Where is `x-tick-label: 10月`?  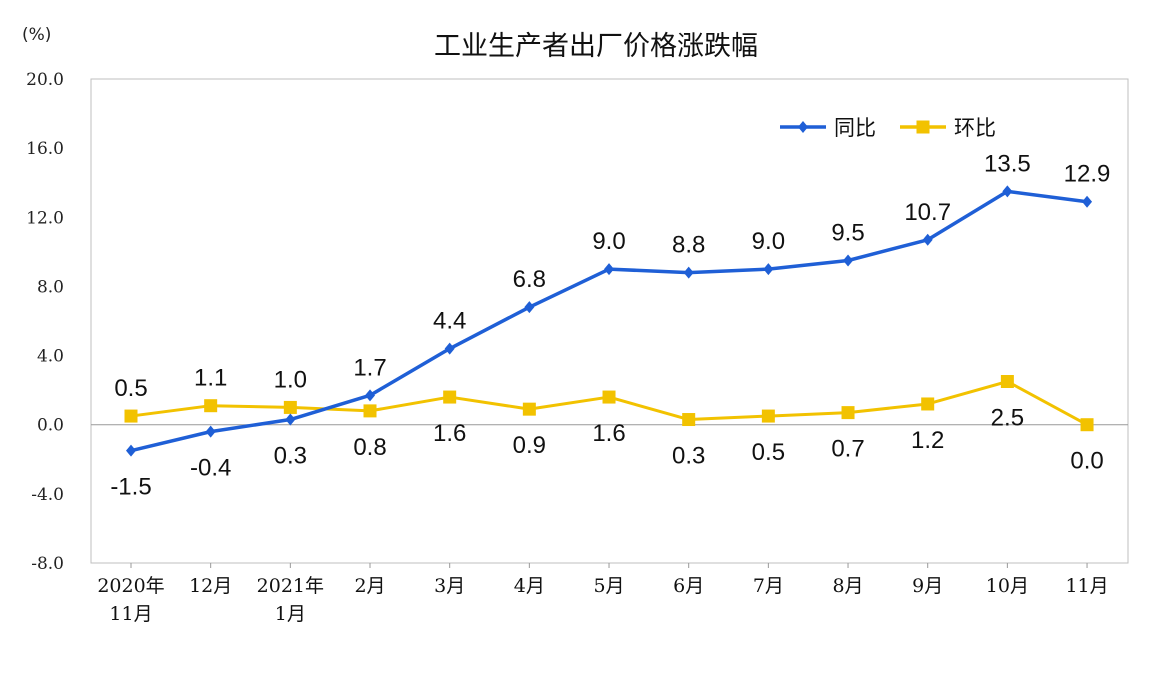 x-tick-label: 10月 is located at coordinates (1007, 586).